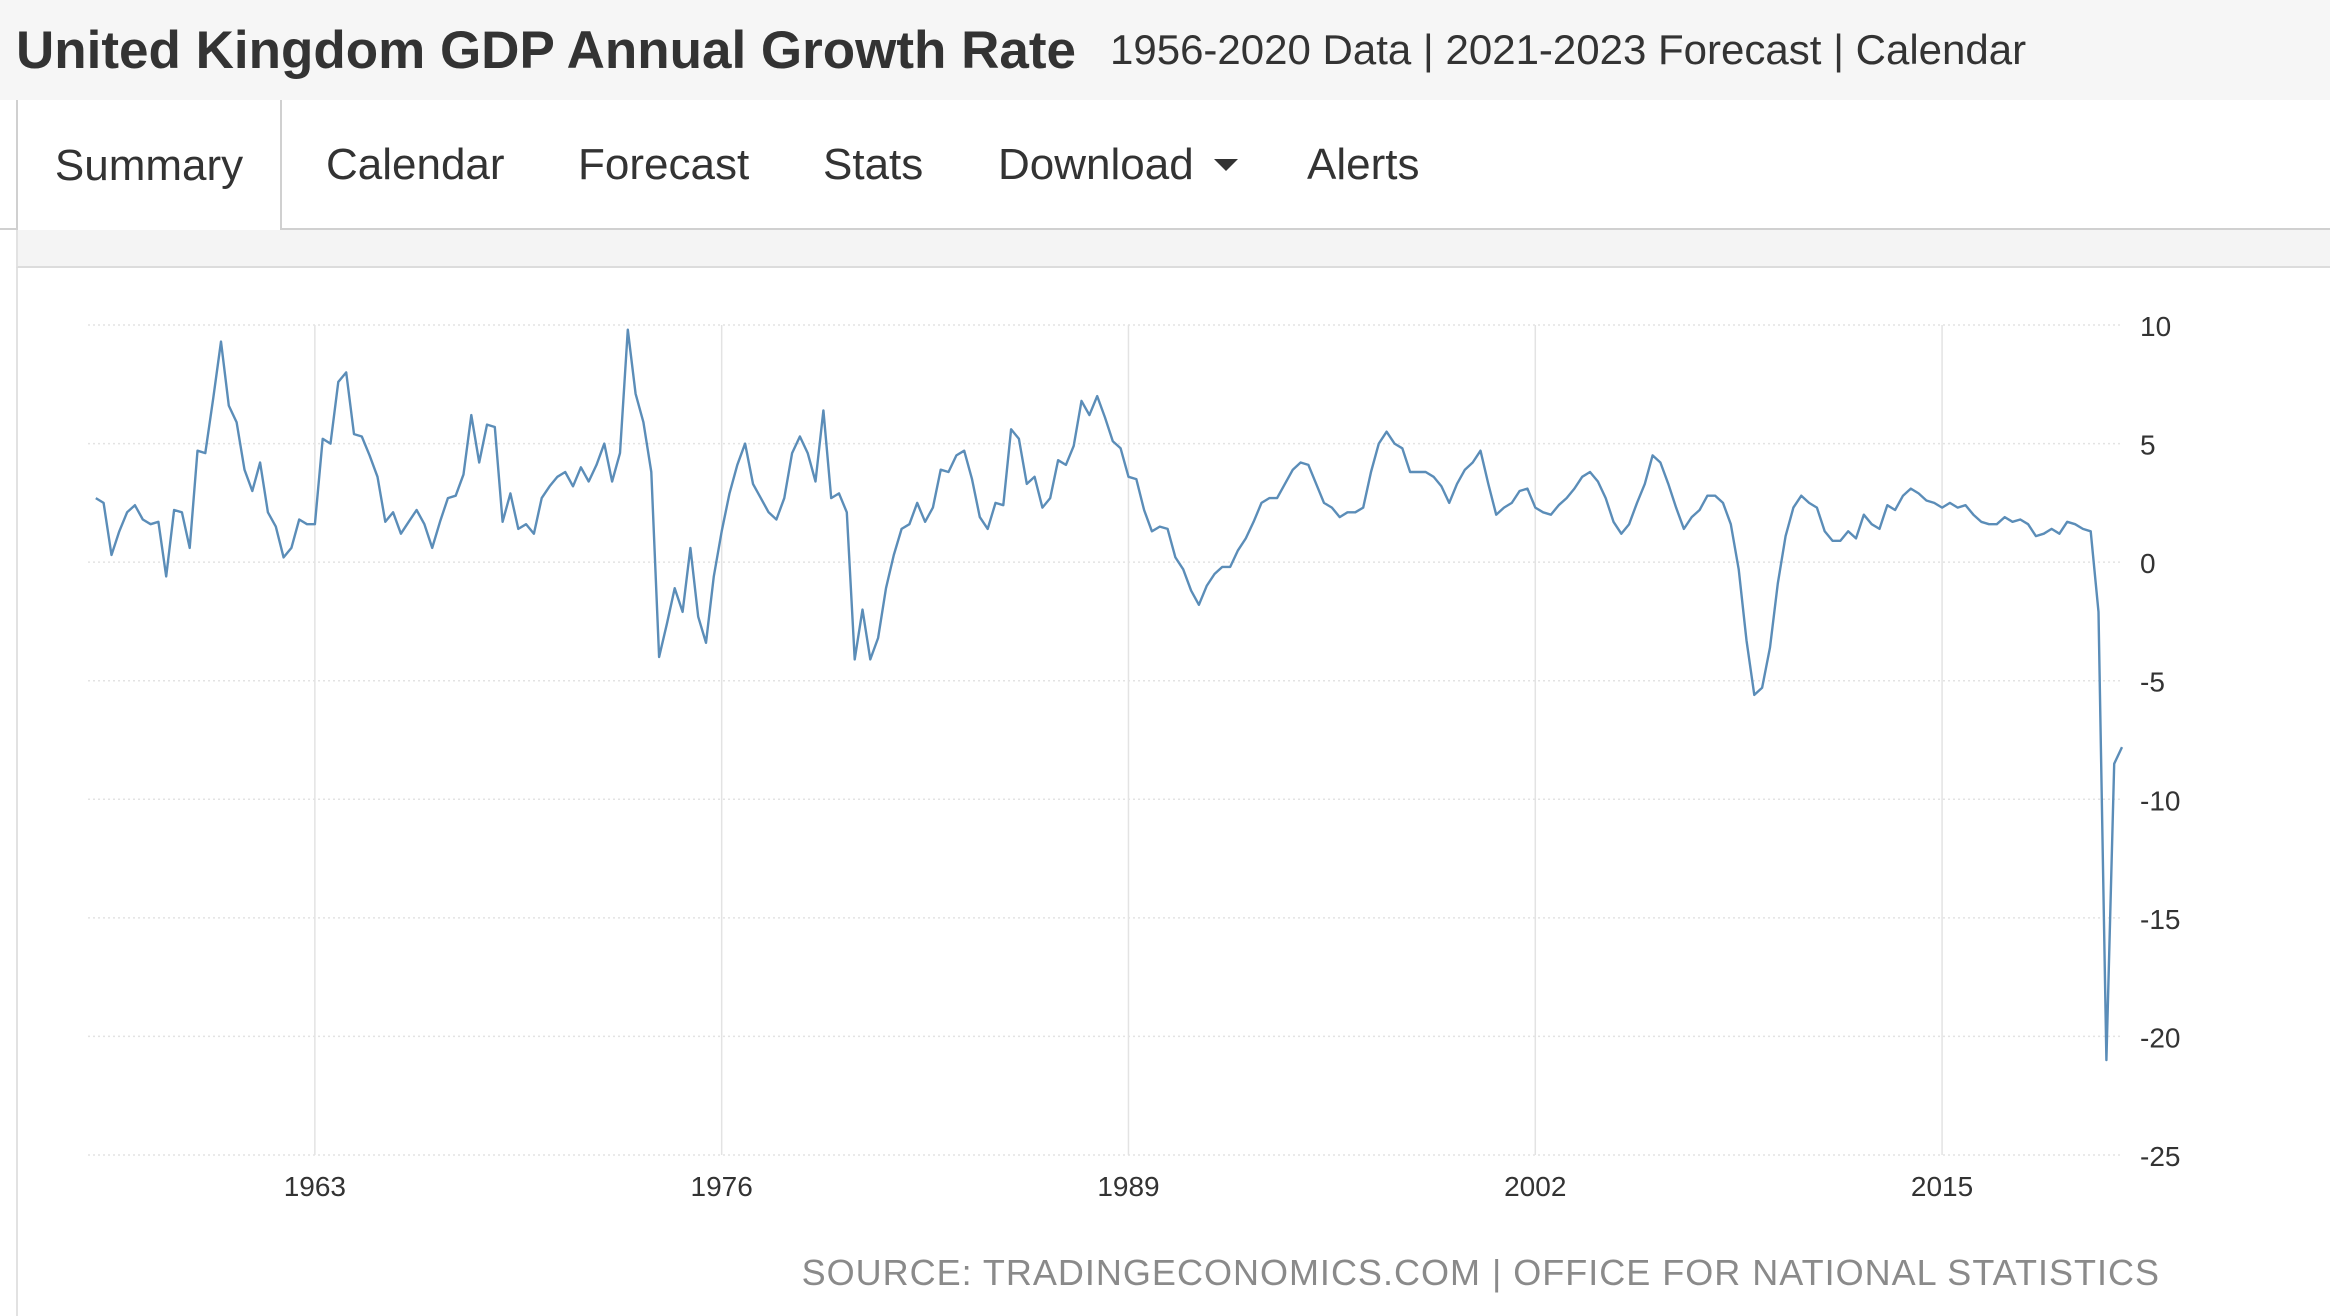 The height and width of the screenshot is (1316, 2330). Describe the element at coordinates (722, 1186) in the screenshot. I see `x-tick-label: 1976` at that location.